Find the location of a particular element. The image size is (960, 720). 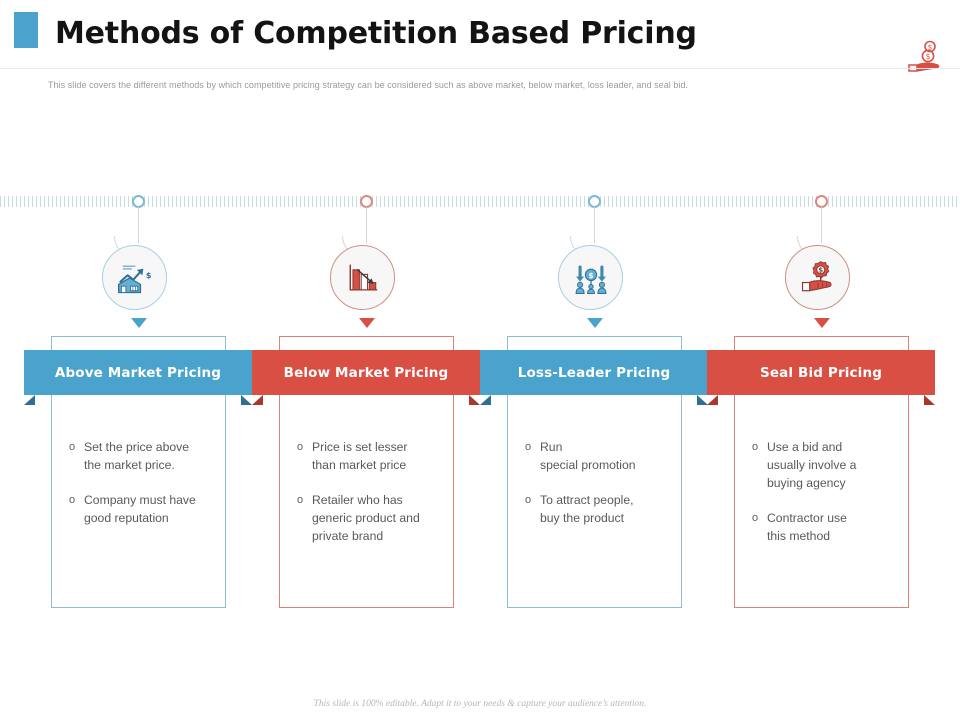

house-growth-chart-icon: $ is located at coordinates (134, 277).